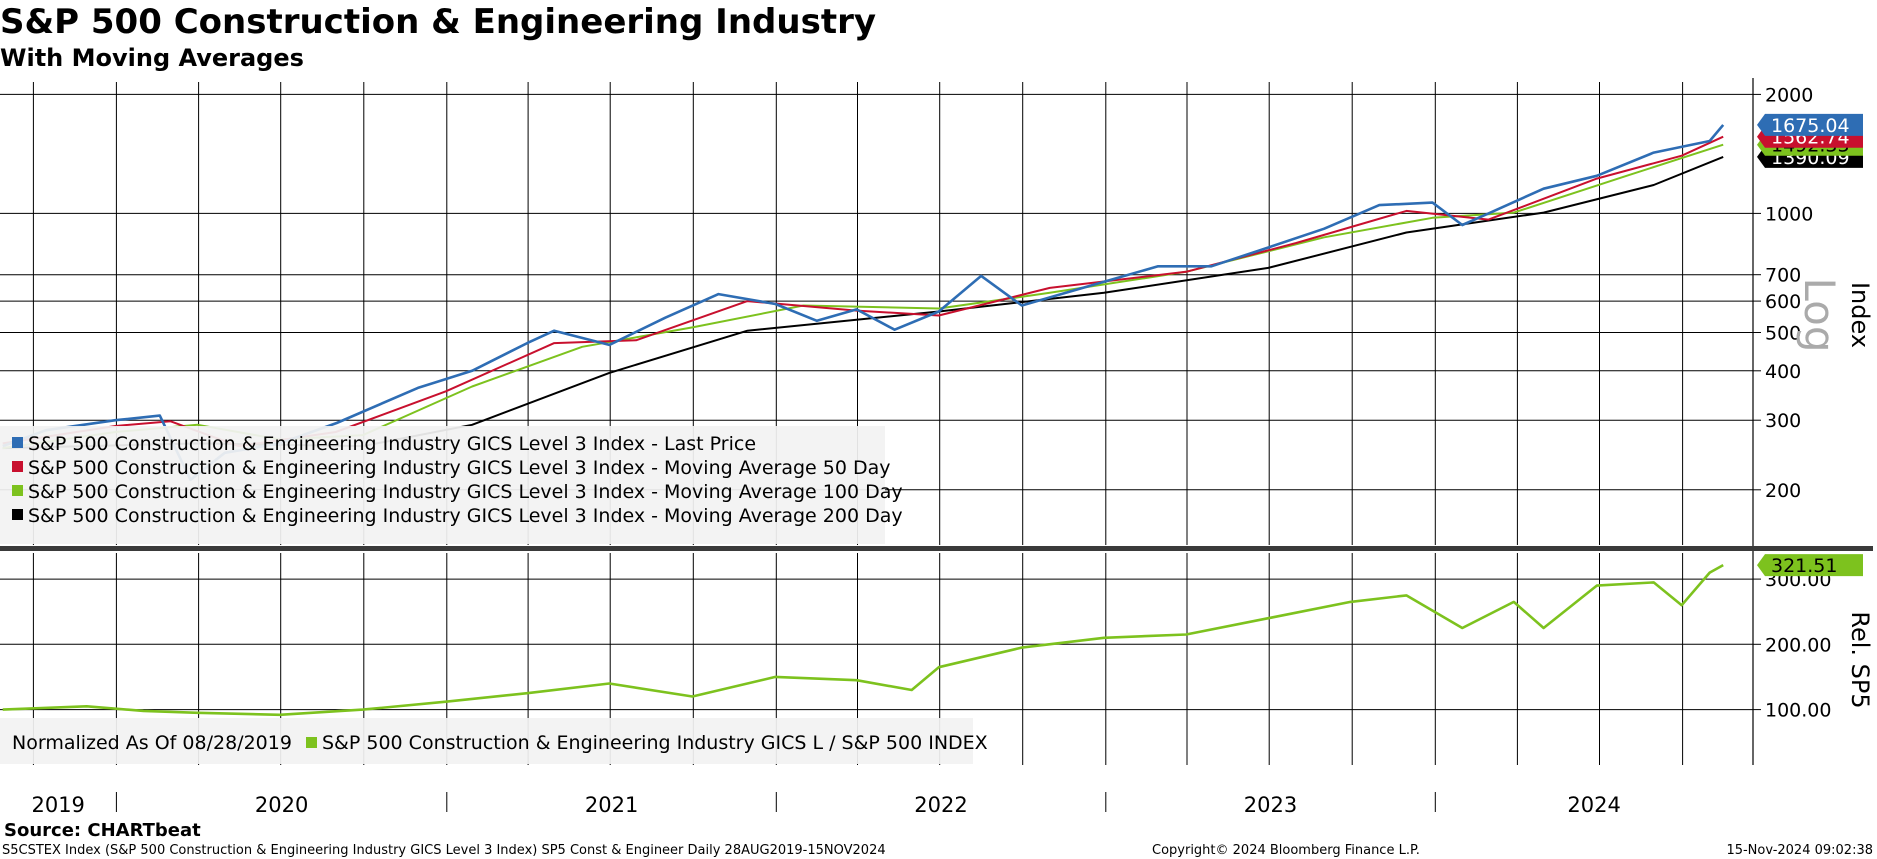  I want to click on last-value-tag-last-price-text: 1675.04, so click(1810, 126).